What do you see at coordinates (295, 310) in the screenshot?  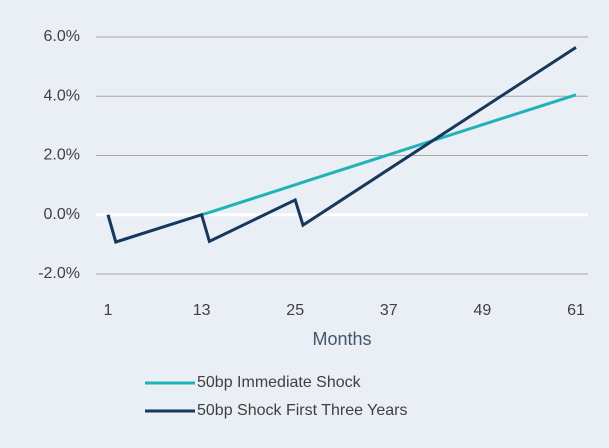 I see `x-tick-label: 25` at bounding box center [295, 310].